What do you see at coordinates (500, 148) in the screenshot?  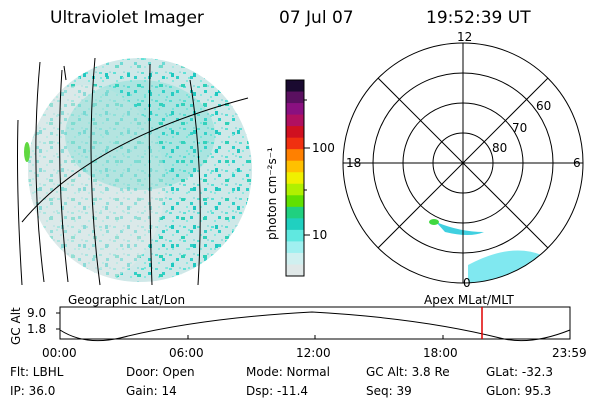 I see `lat-label-80: 80` at bounding box center [500, 148].